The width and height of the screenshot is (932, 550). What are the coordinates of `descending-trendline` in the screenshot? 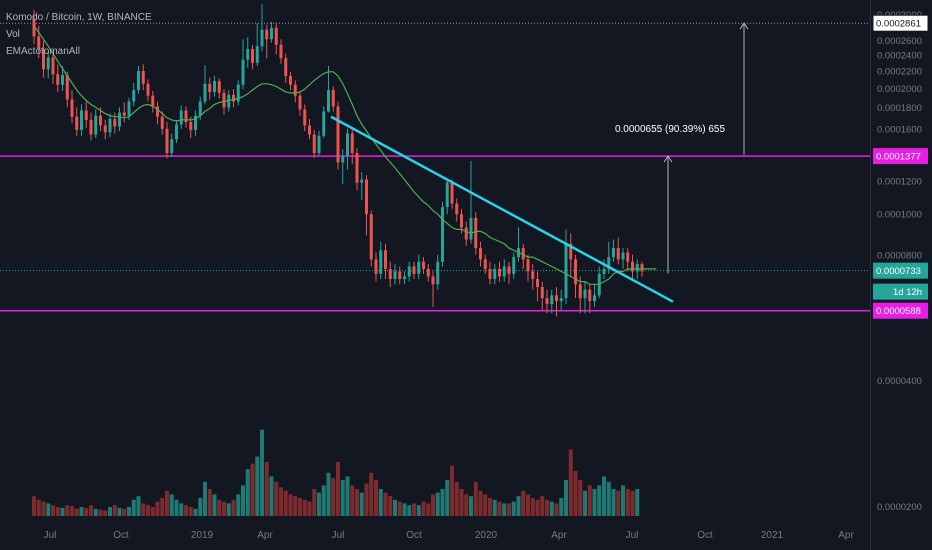 It's located at (502, 209).